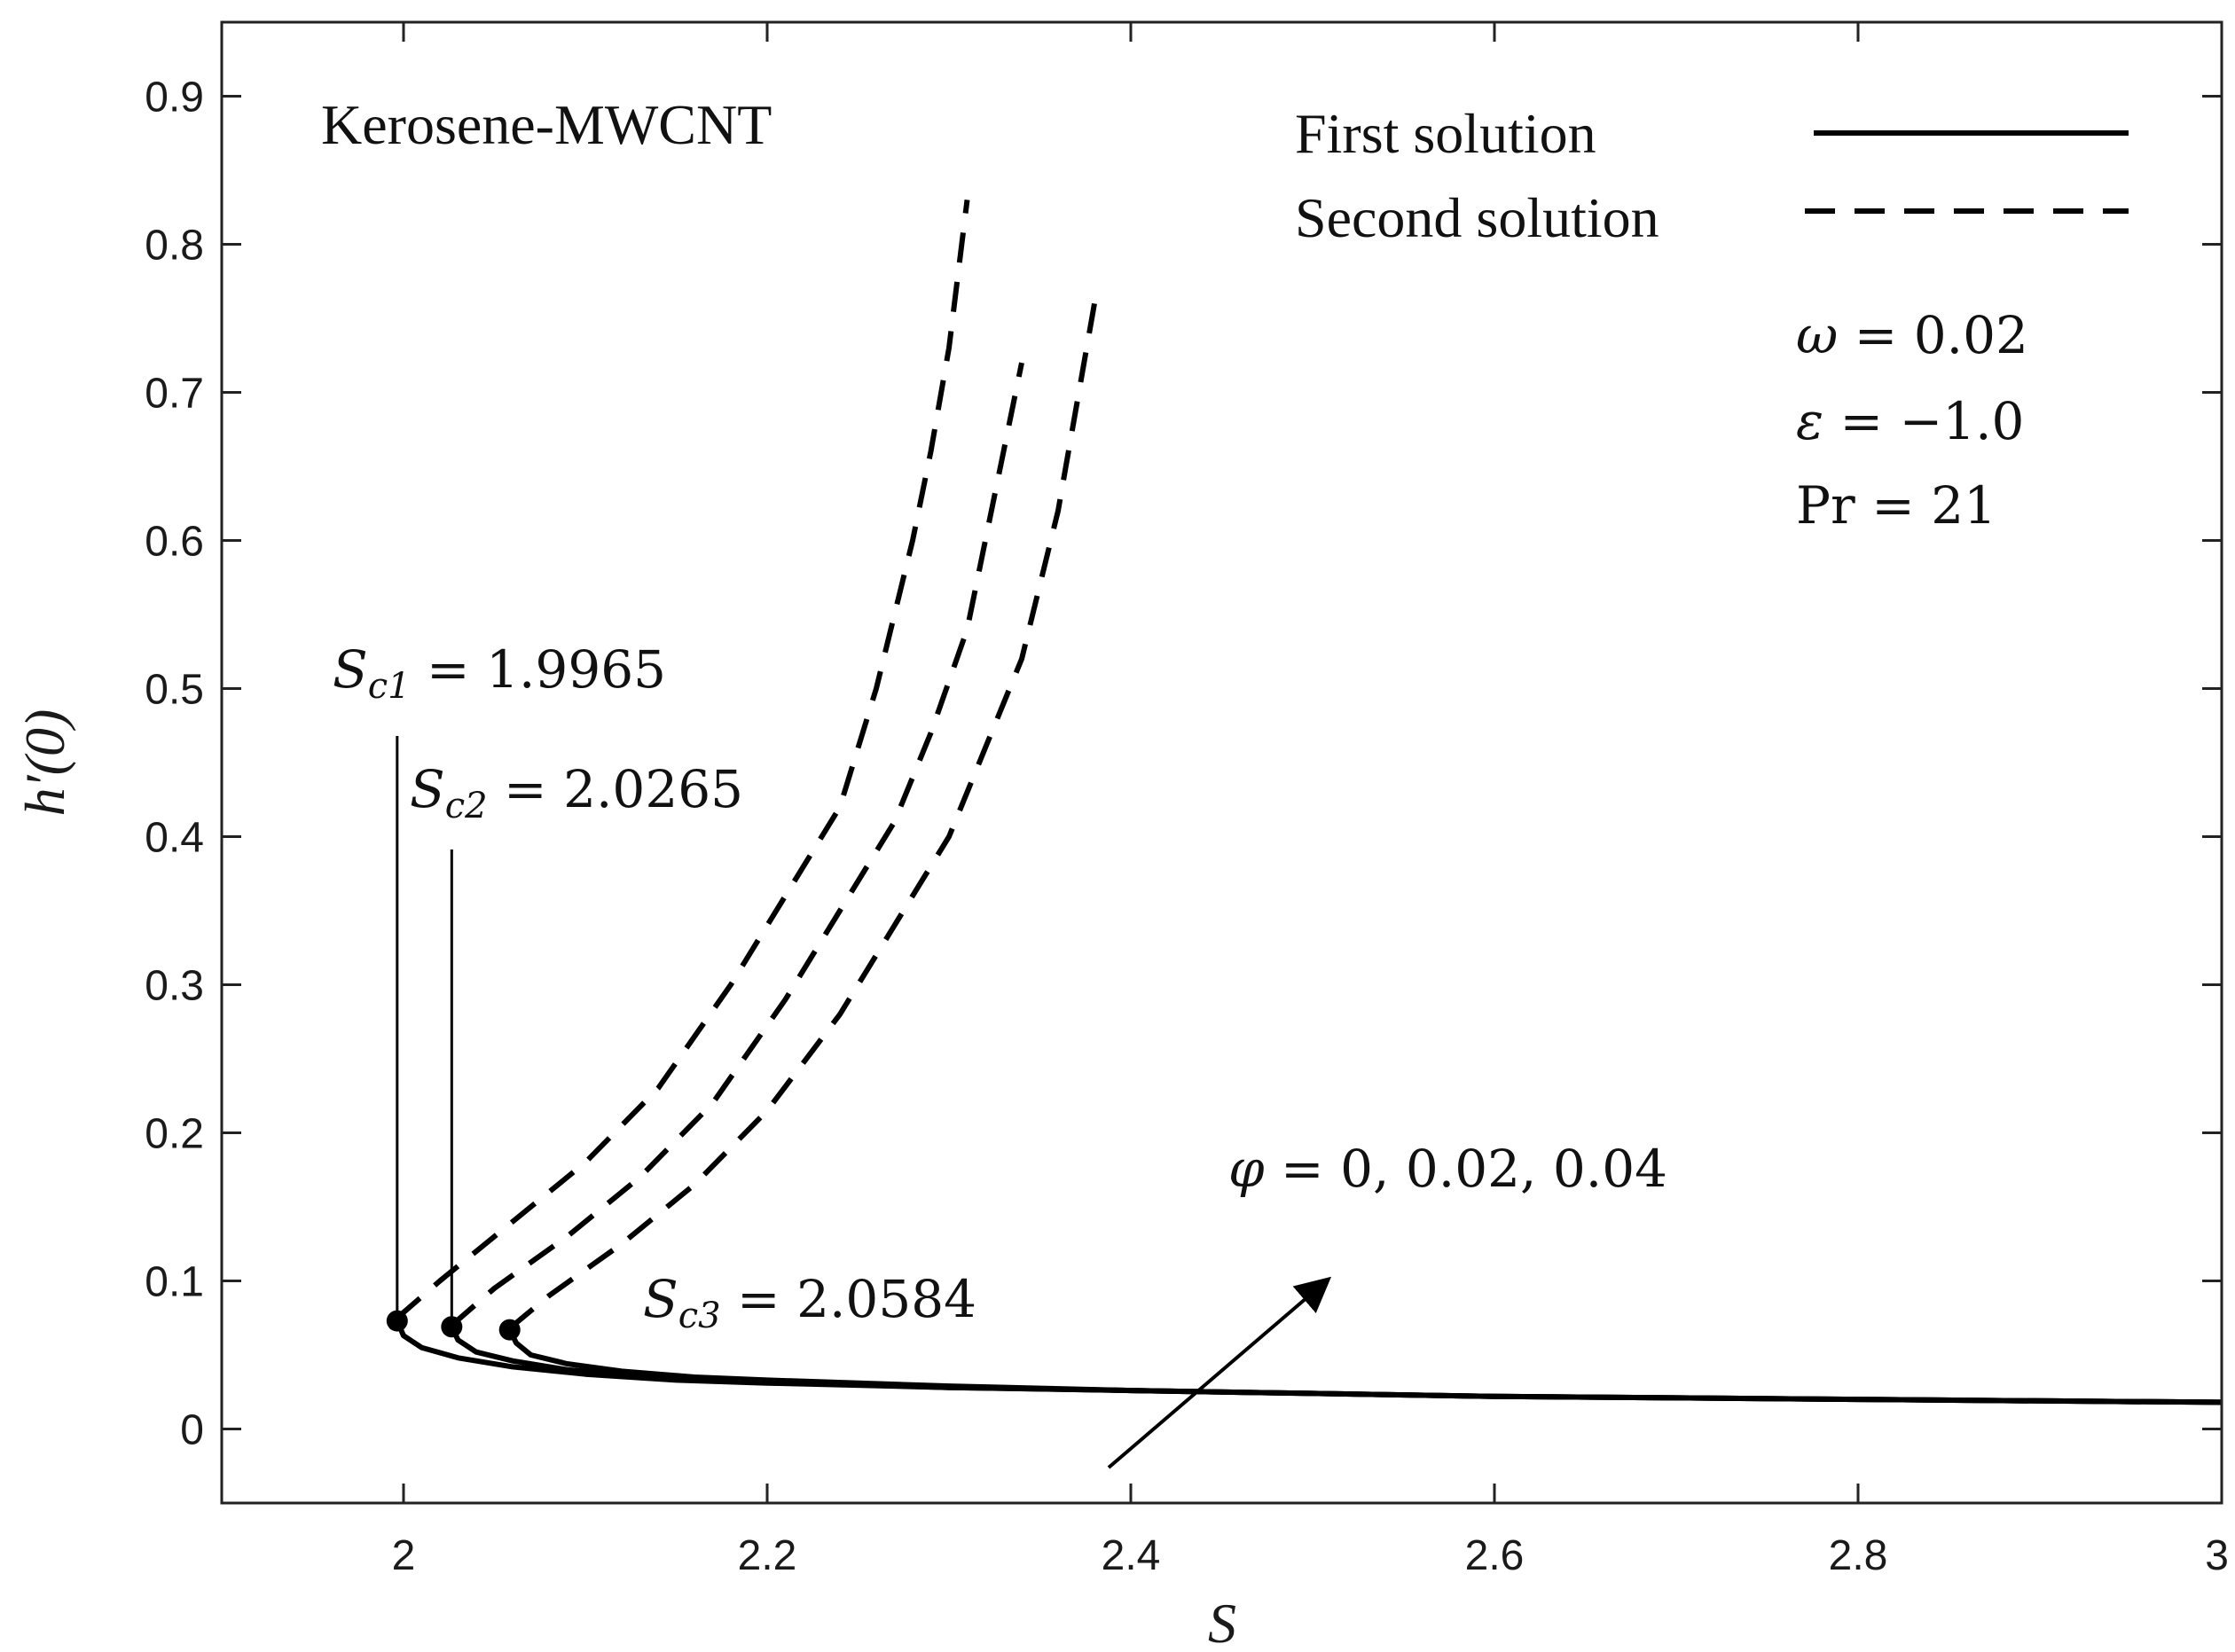  What do you see at coordinates (1712, 175) in the screenshot?
I see `legend: First solution Second solution` at bounding box center [1712, 175].